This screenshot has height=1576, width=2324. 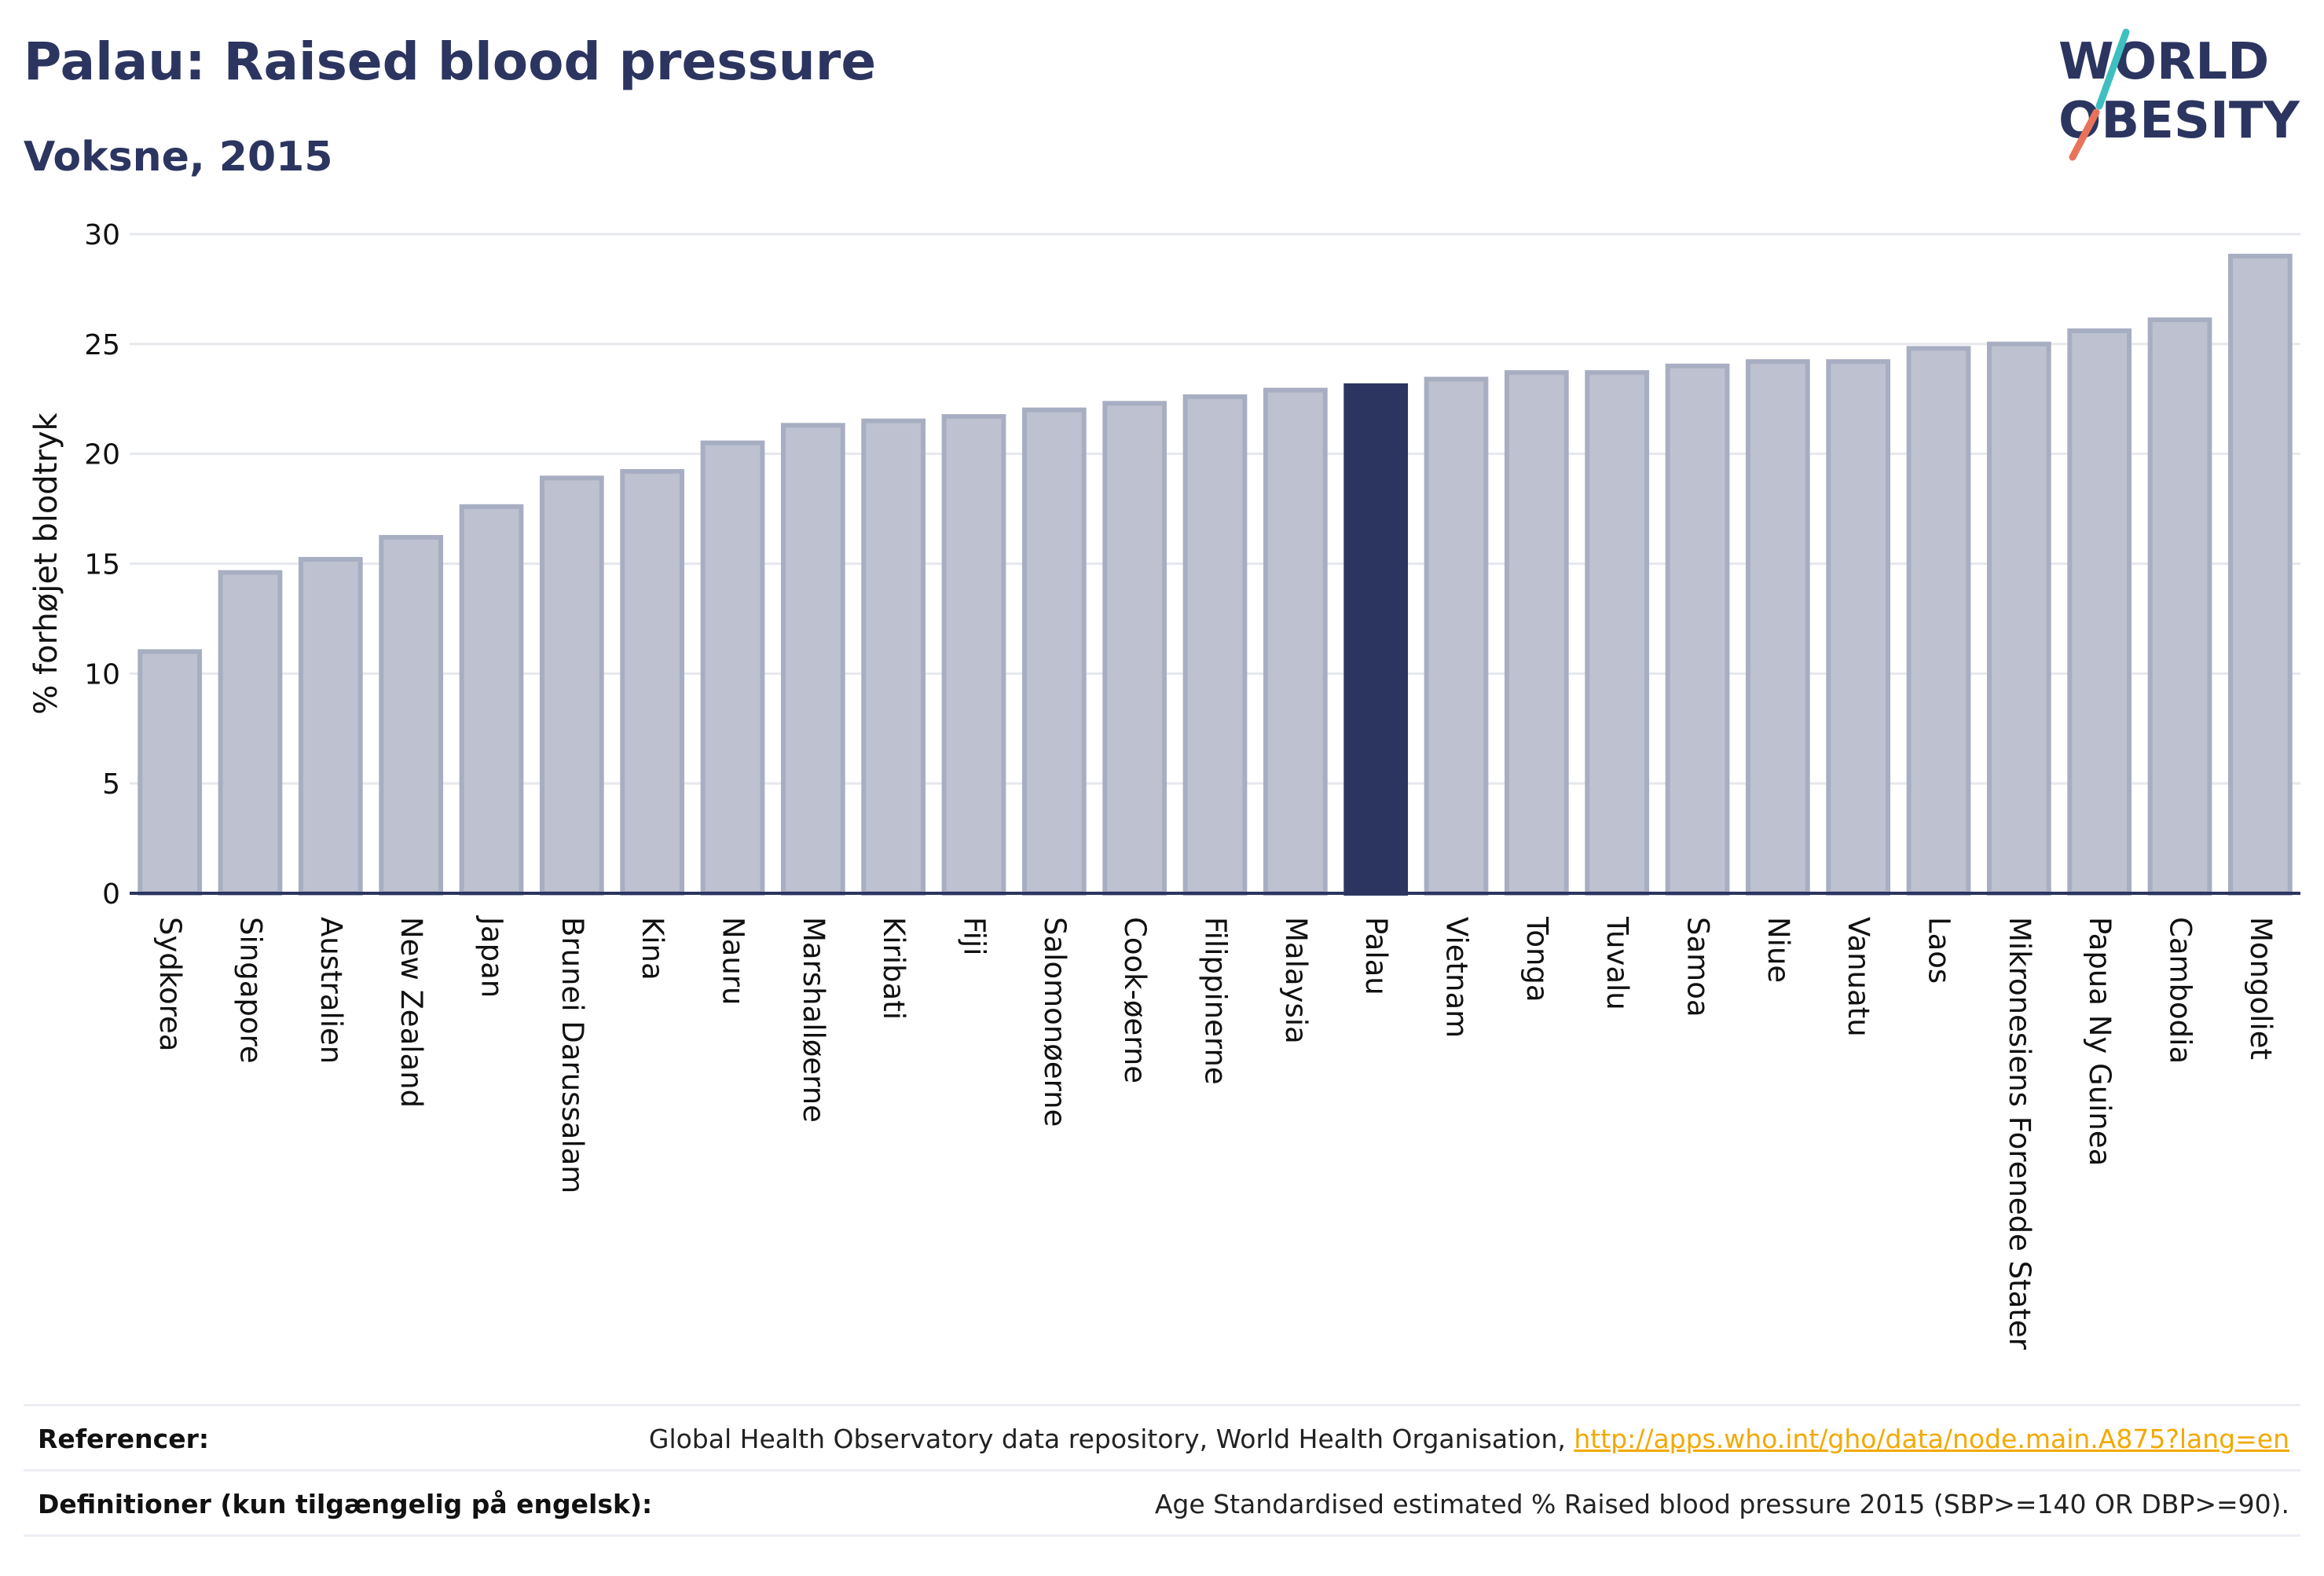 I want to click on world-obesity-logo: WORLD OBESITY, so click(x=2179, y=94).